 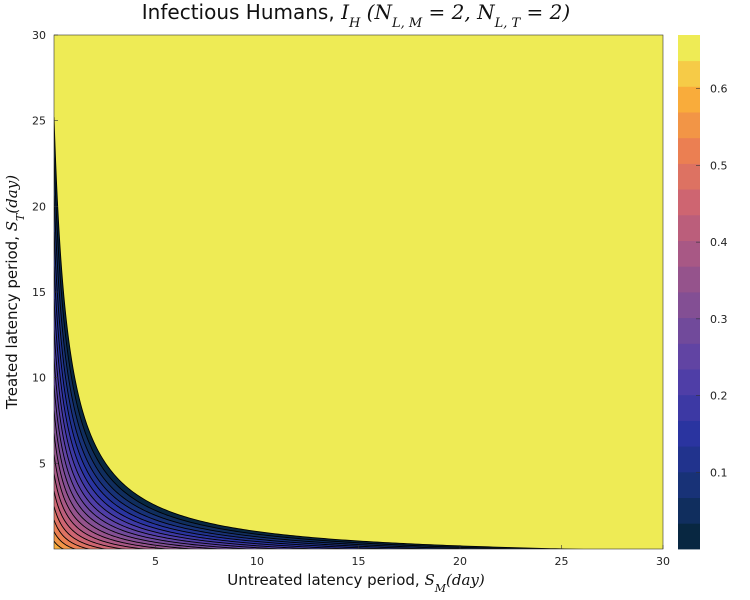 What do you see at coordinates (45, 249) in the screenshot?
I see `y-axis: 5 10 15 20 25 30` at bounding box center [45, 249].